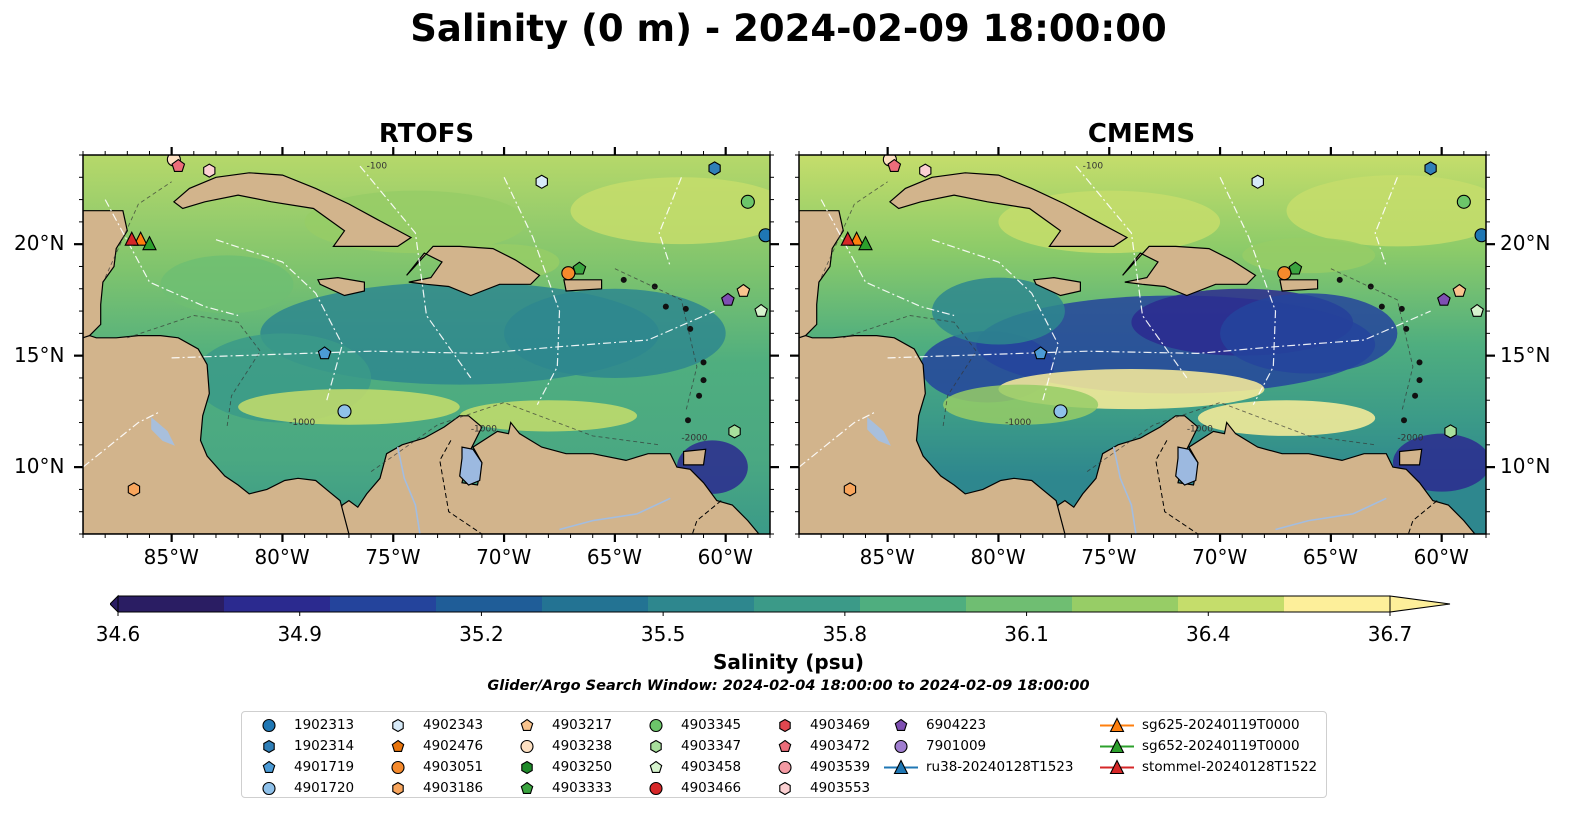 This screenshot has height=827, width=1577. What do you see at coordinates (171, 557) in the screenshot?
I see `lon-tick-label: 85°W` at bounding box center [171, 557].